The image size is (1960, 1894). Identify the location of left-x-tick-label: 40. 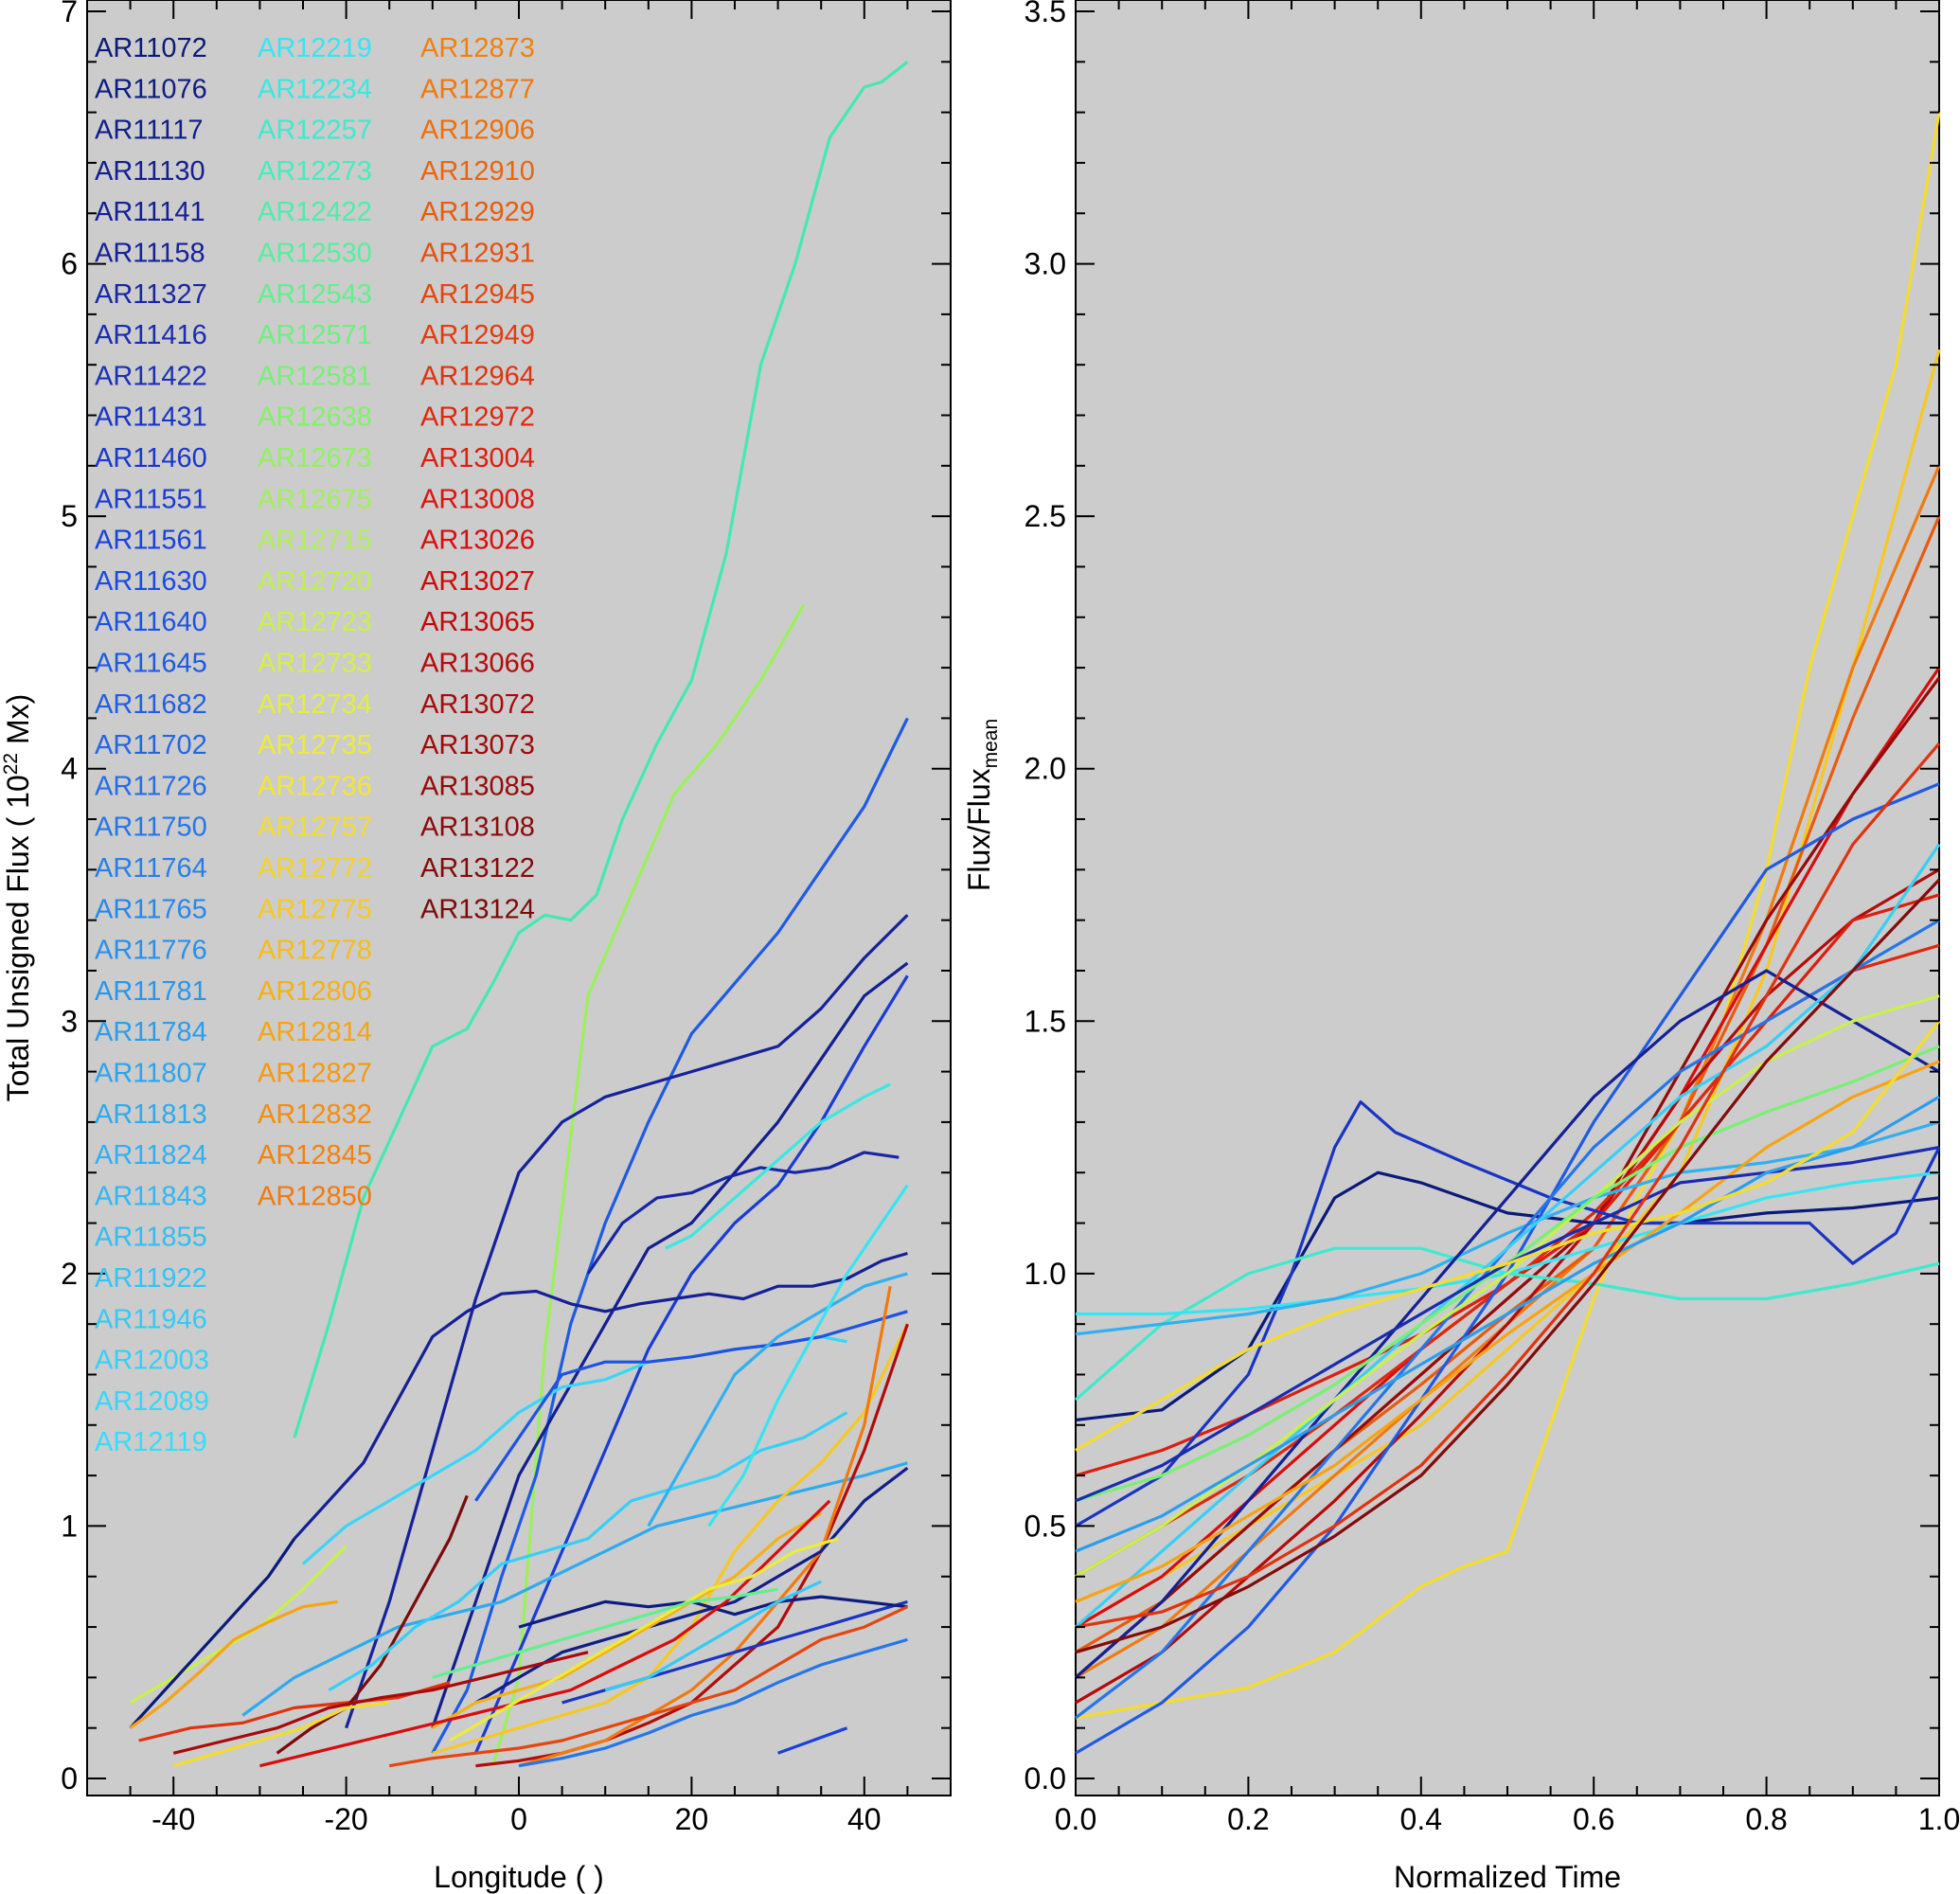
(864, 1819).